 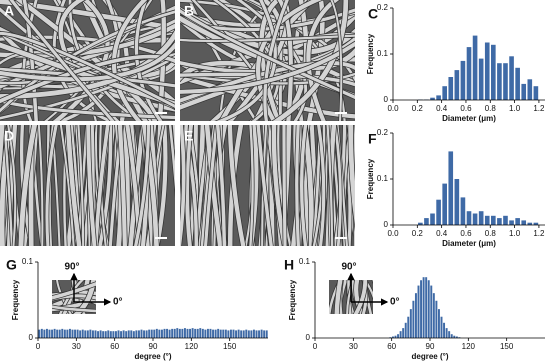 I want to click on panel-label: B, so click(x=189, y=11).